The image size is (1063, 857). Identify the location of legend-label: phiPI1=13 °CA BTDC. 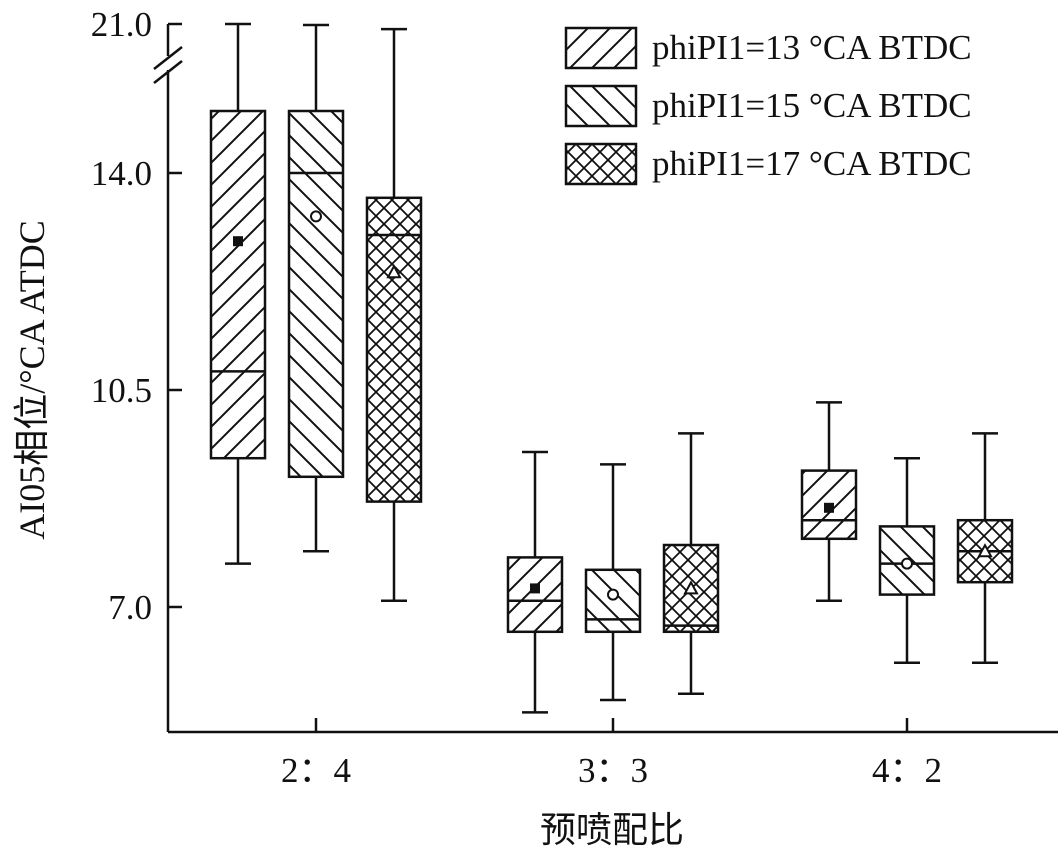
(812, 47).